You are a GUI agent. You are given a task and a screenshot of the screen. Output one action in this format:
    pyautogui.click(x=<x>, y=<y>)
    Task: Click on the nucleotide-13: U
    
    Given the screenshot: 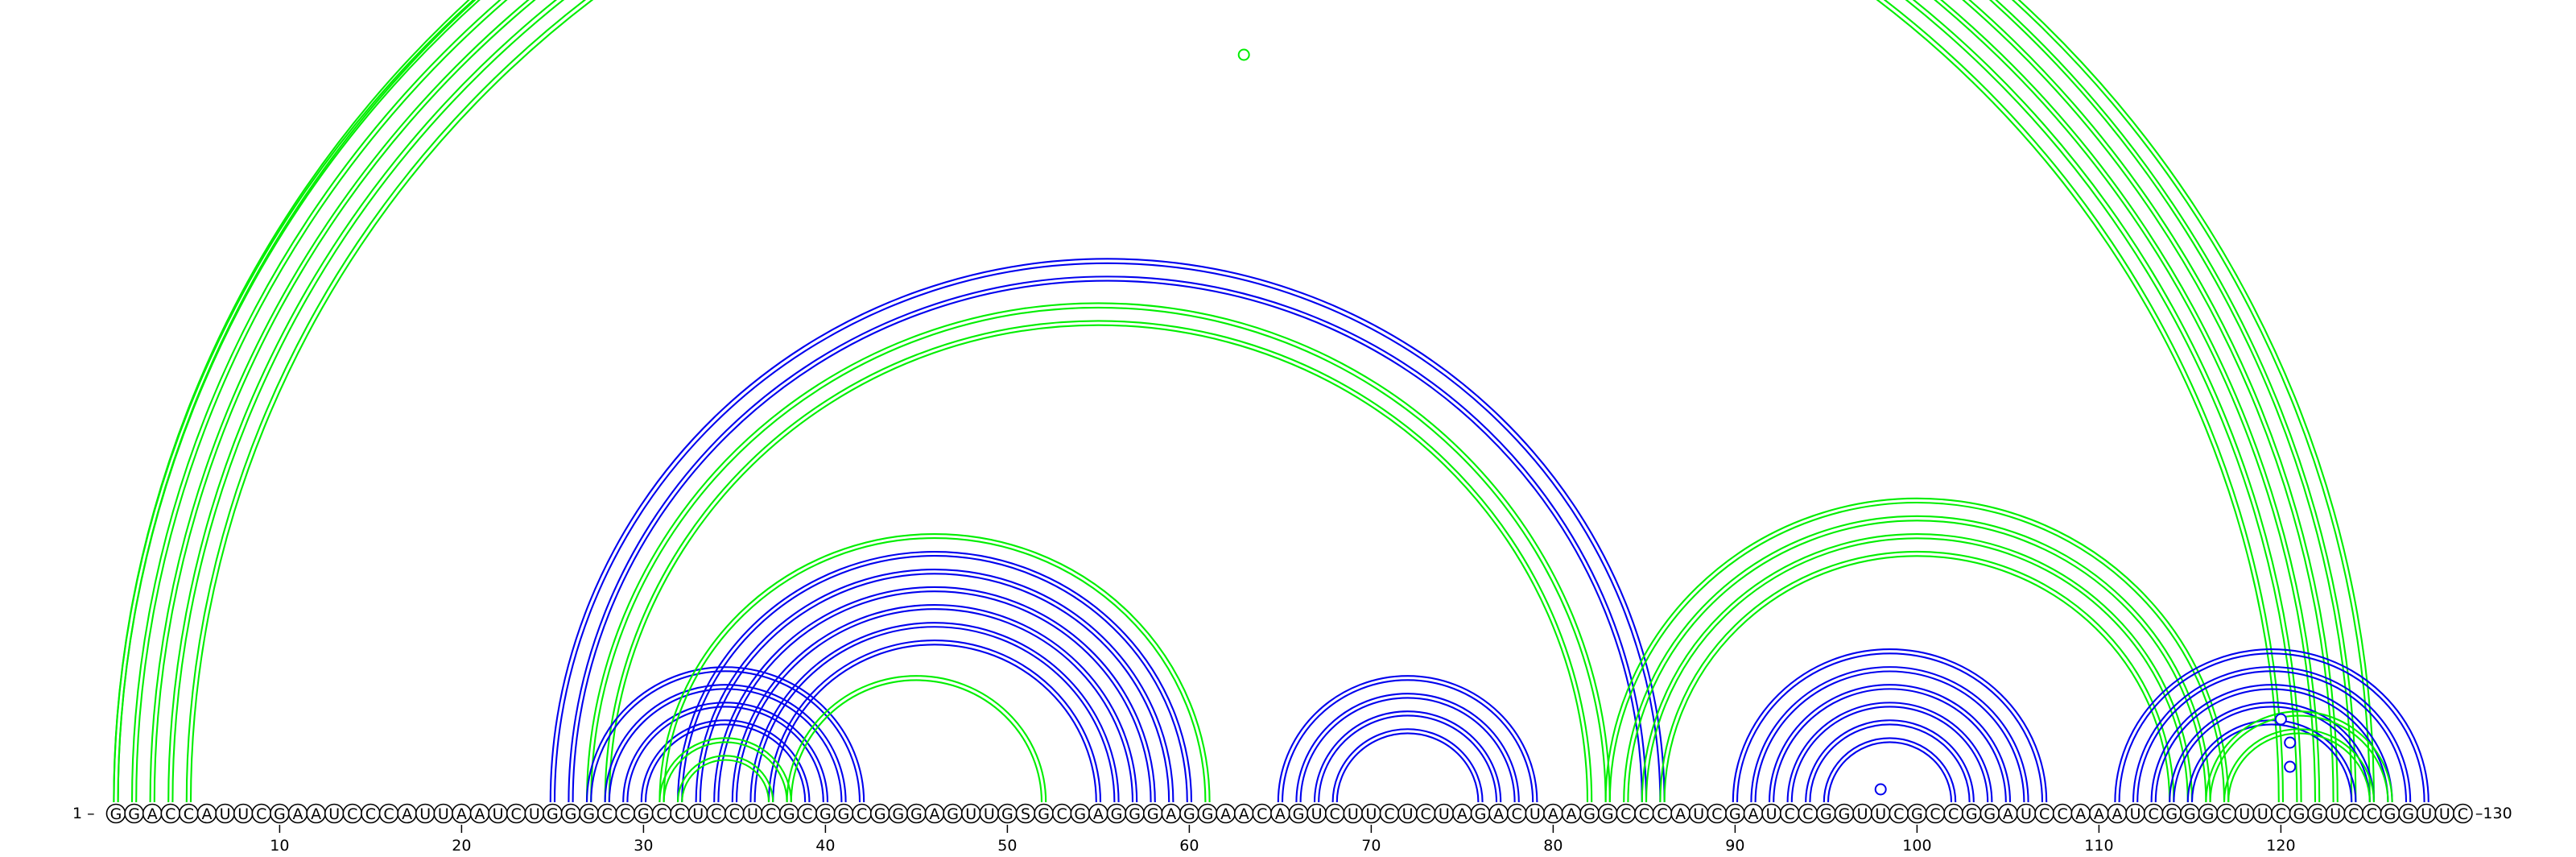 What is the action you would take?
    pyautogui.click(x=334, y=813)
    